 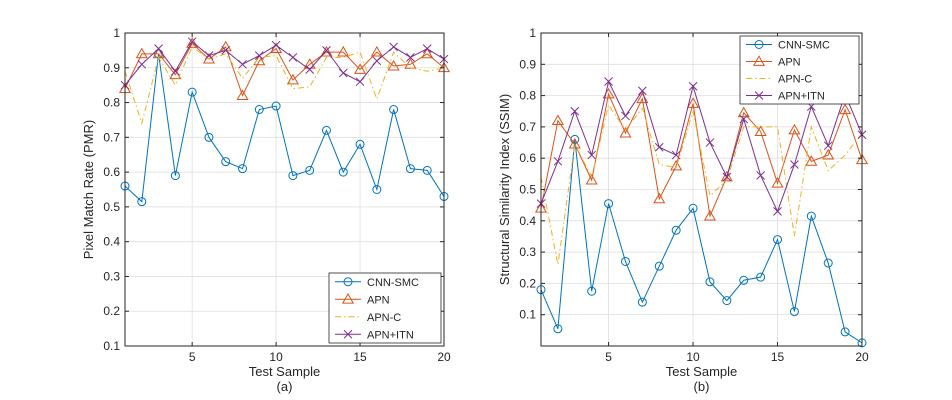 I want to click on legend-item: APN+ITN, so click(x=374, y=335).